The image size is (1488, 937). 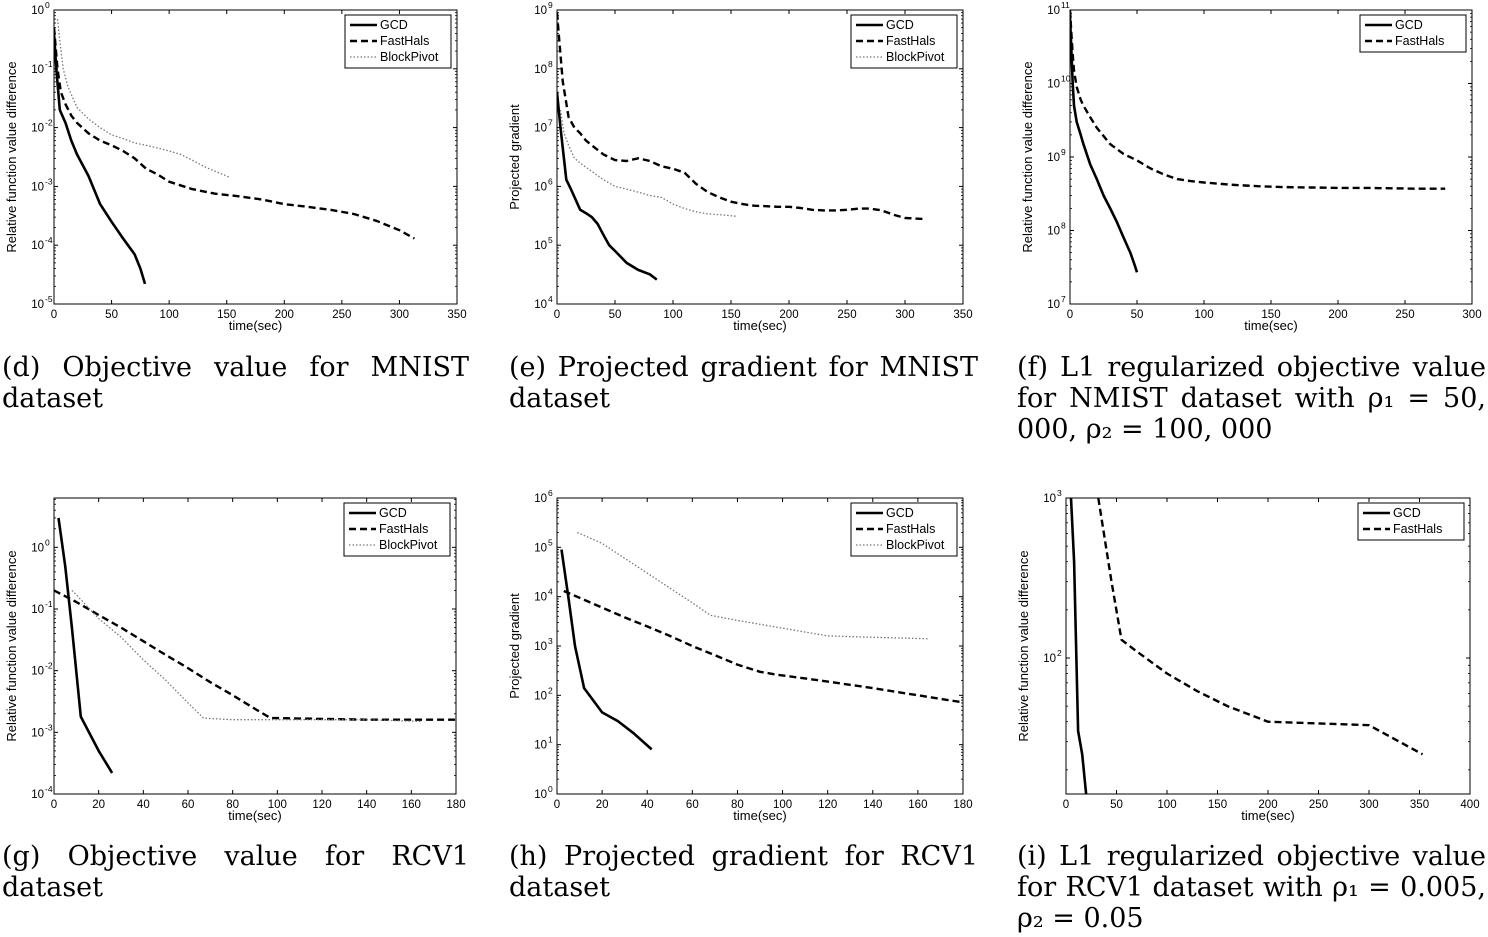 I want to click on x-tick-label: 20, so click(x=98, y=805).